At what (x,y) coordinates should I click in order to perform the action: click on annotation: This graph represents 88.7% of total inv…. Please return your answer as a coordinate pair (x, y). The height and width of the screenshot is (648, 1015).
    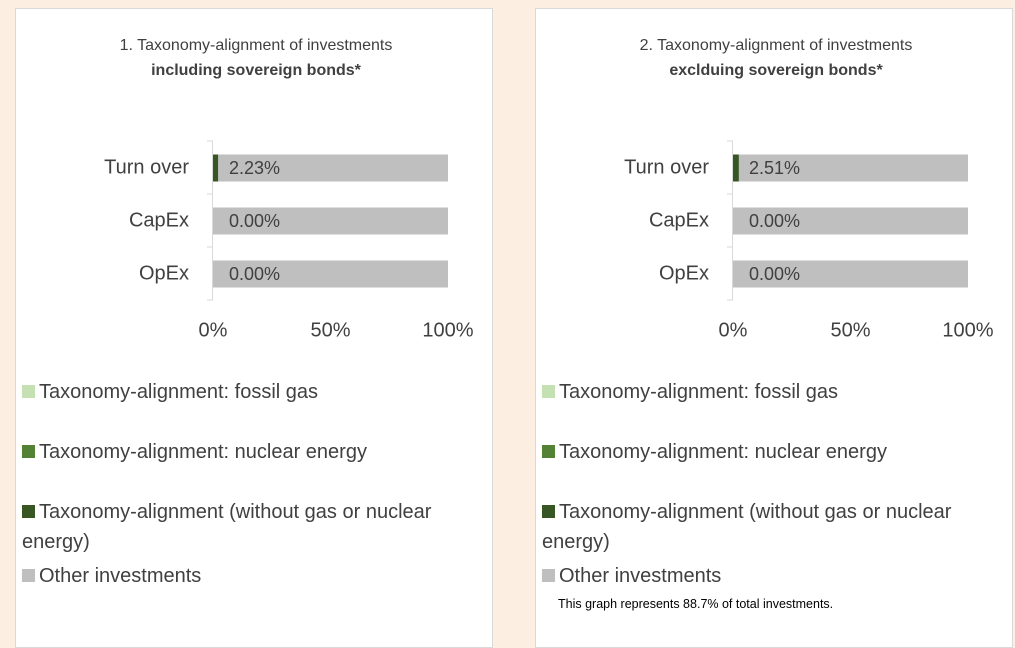
    Looking at the image, I should click on (696, 604).